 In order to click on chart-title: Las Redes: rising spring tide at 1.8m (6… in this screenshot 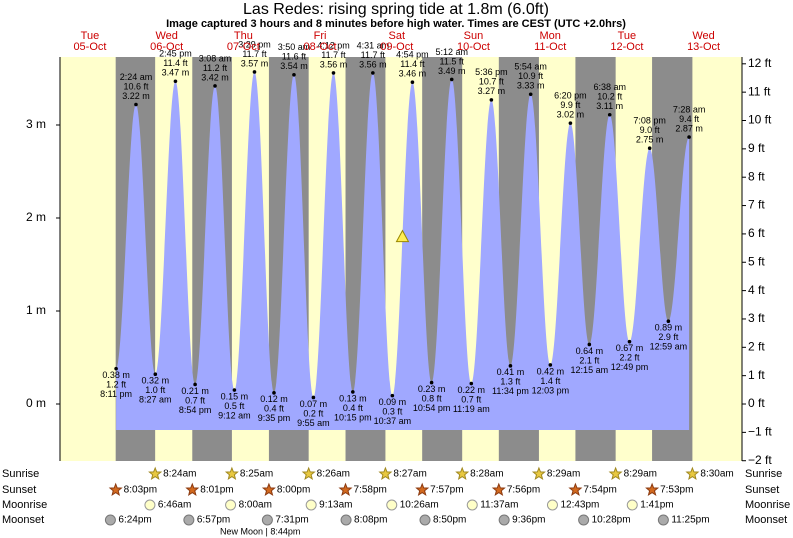, I will do `click(396, 9)`.